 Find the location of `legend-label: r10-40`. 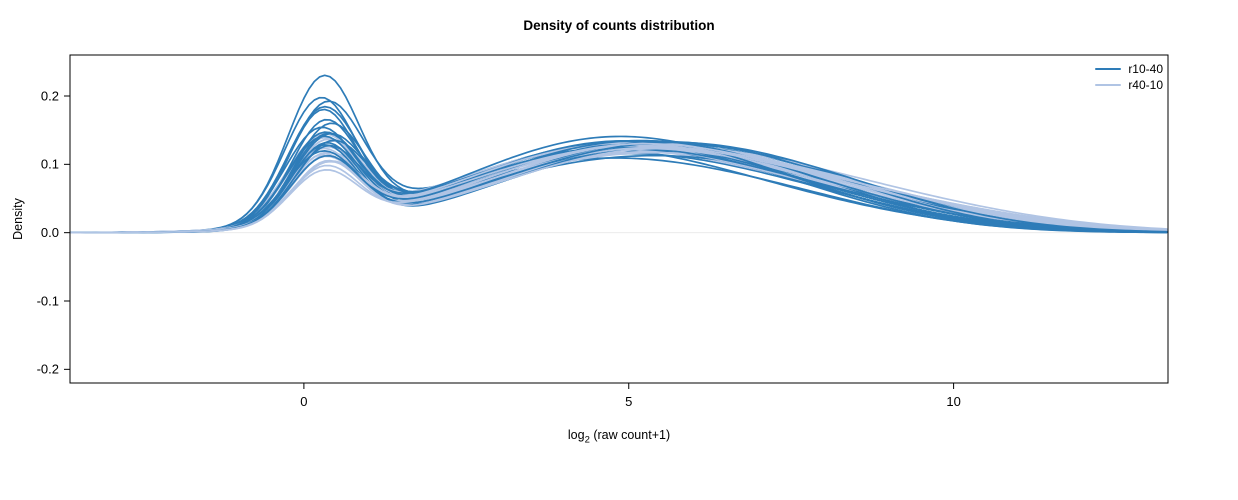

legend-label: r10-40 is located at coordinates (1145, 69).